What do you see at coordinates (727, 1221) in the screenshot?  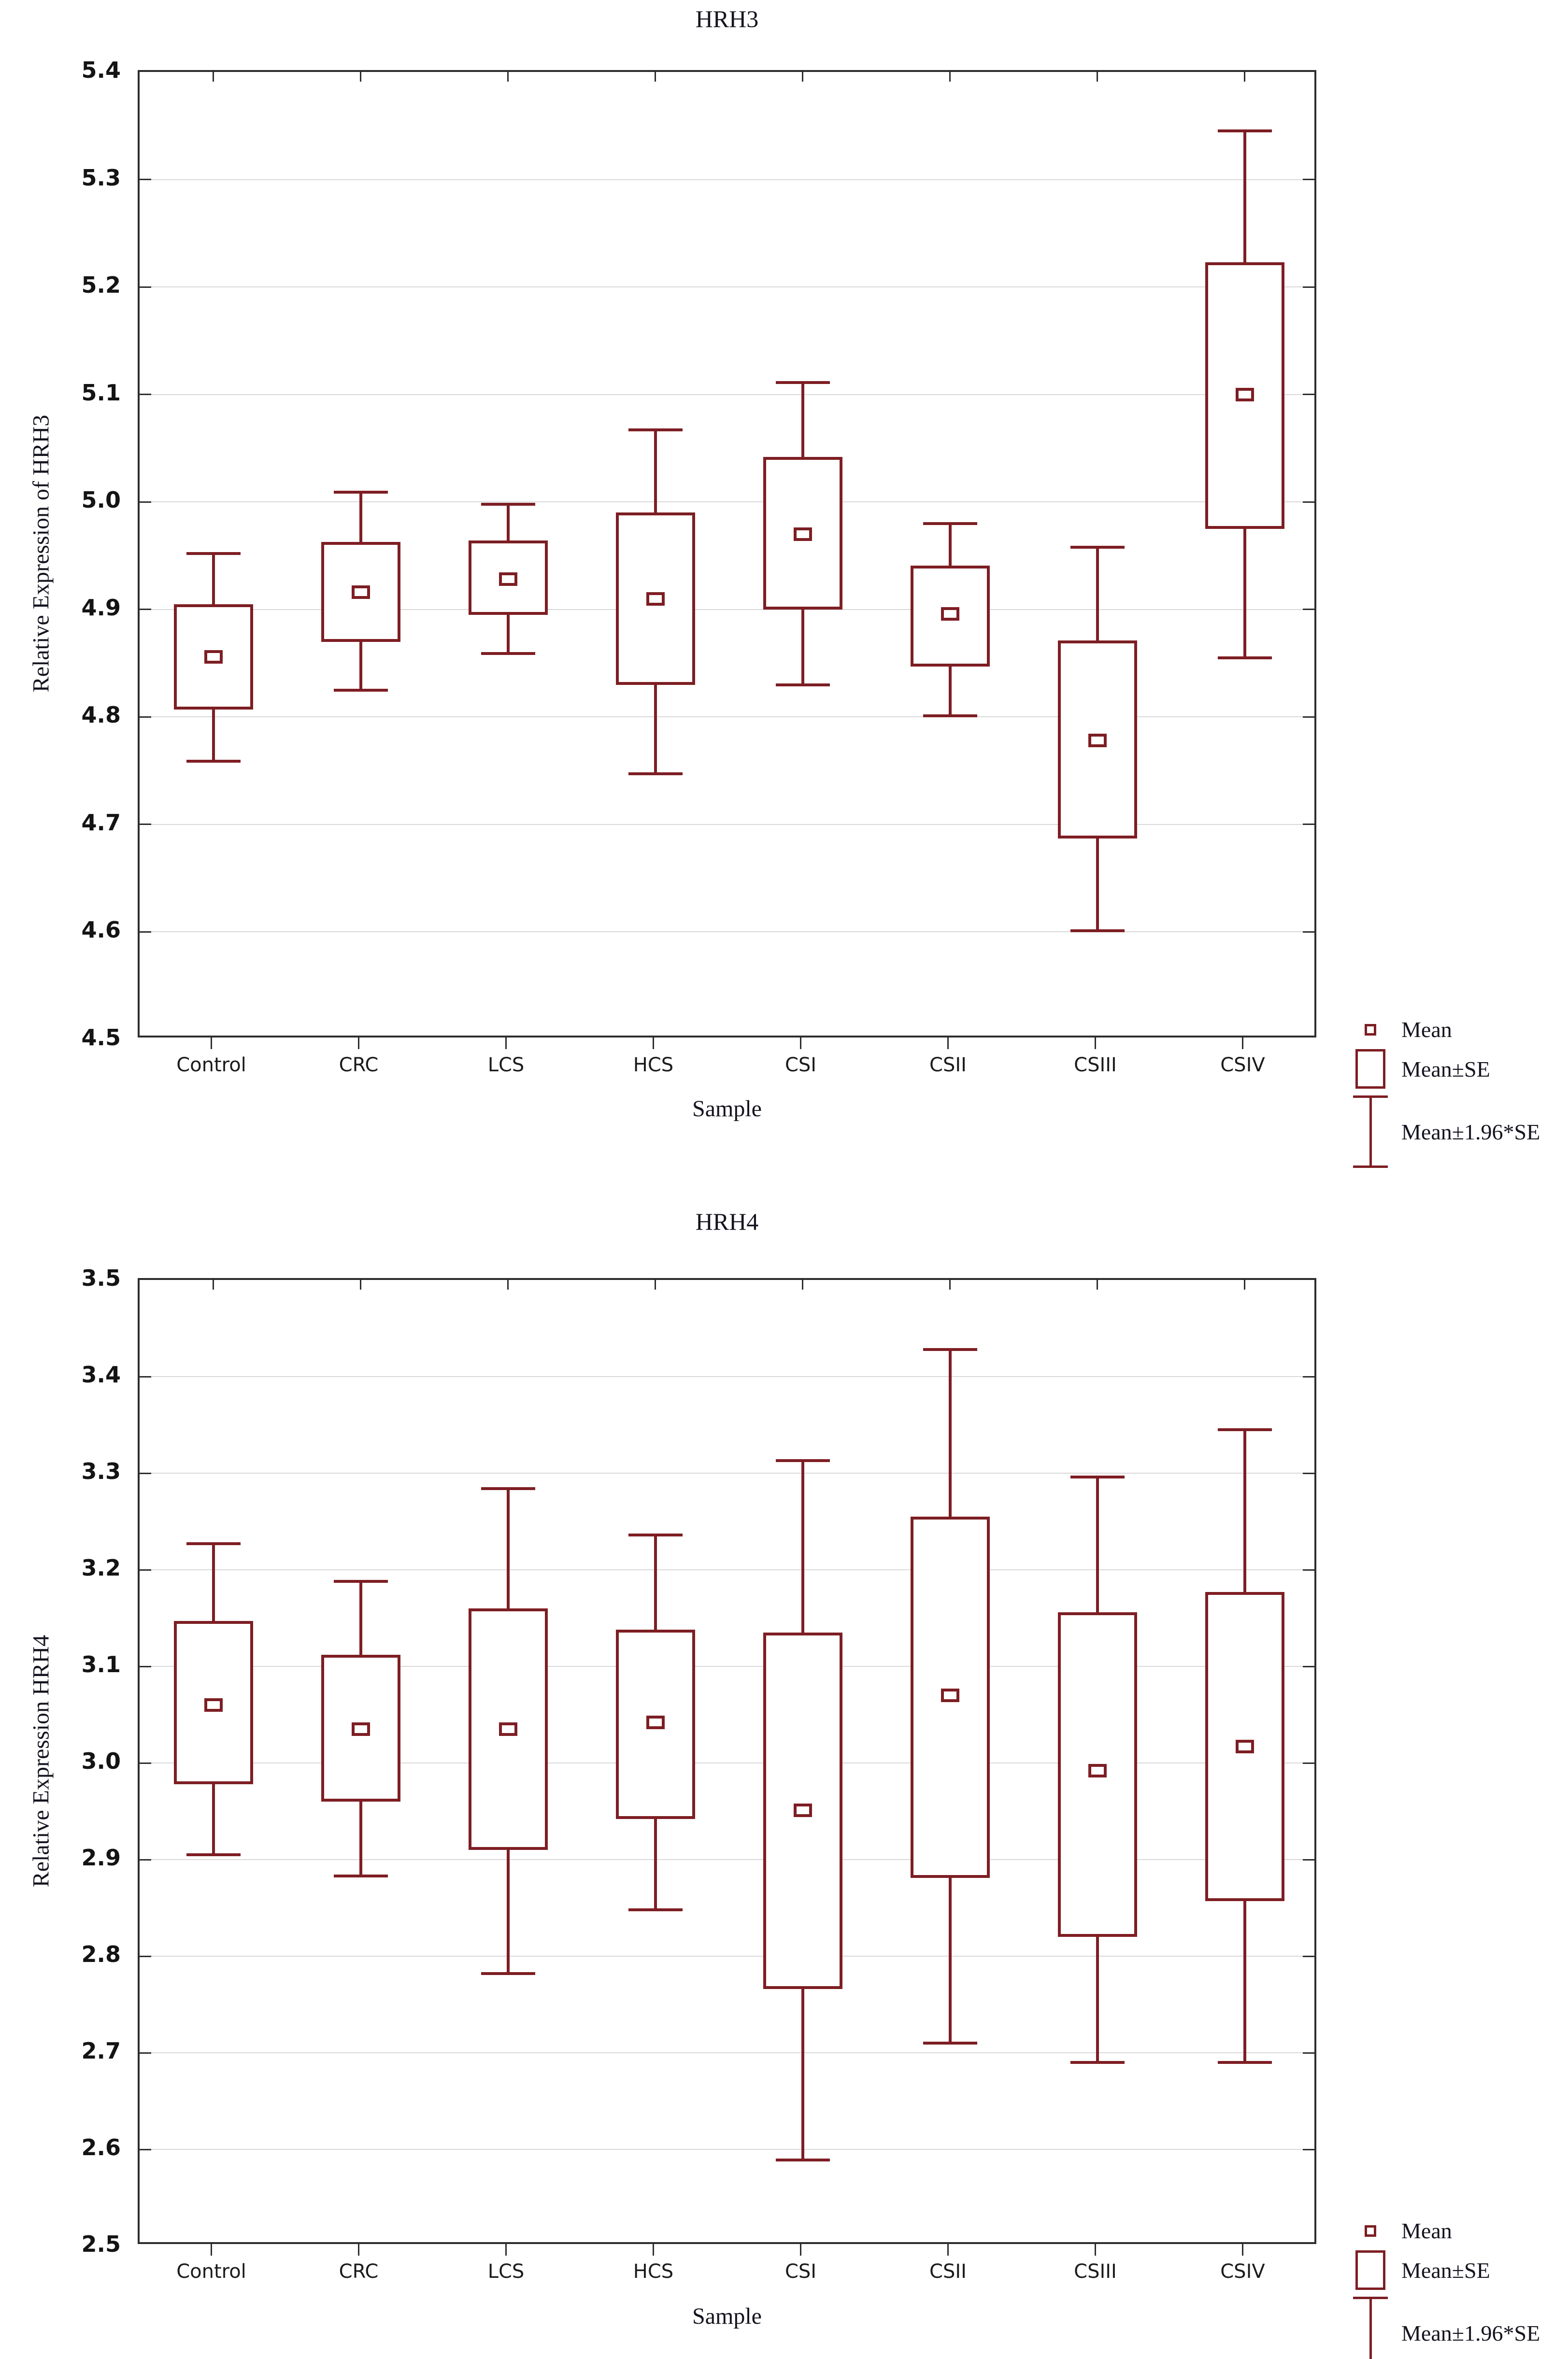 I see `chart-title-hrh4: HRH4` at bounding box center [727, 1221].